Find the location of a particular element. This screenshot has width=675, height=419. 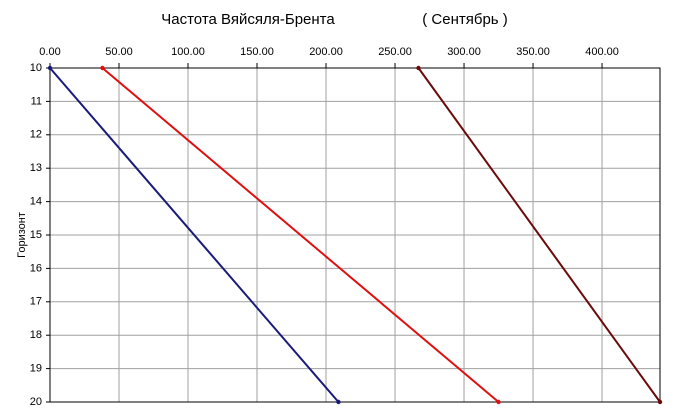

x-tick-label: 200.00 is located at coordinates (326, 52).